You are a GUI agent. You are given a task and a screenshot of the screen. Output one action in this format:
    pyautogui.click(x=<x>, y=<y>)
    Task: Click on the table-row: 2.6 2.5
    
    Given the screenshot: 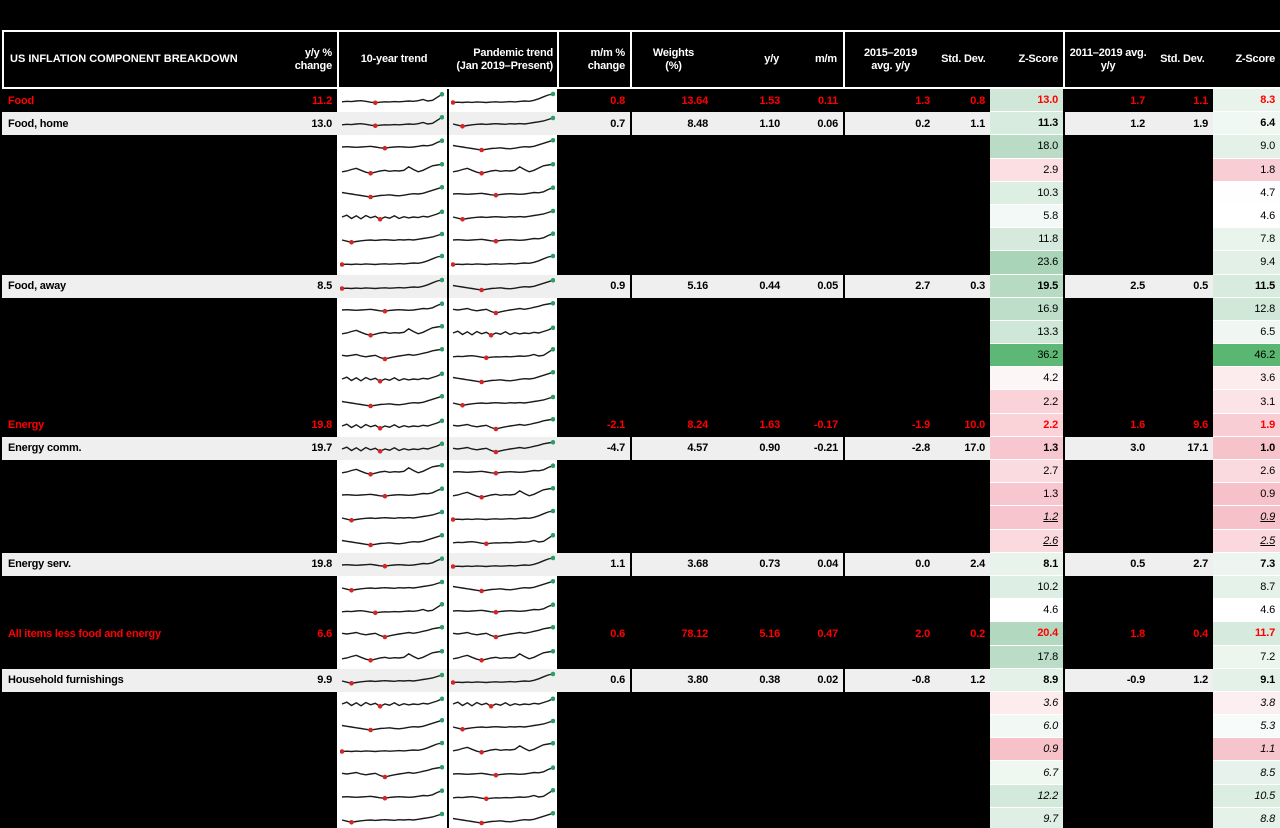 What is the action you would take?
    pyautogui.click(x=641, y=541)
    